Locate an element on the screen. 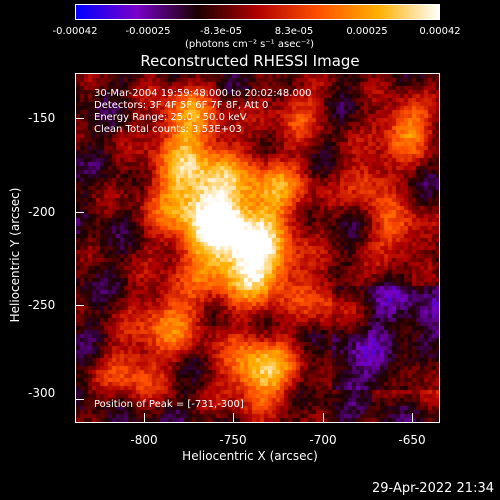 This screenshot has height=500, width=500. colorbar-units: (photons cm⁻² s⁻¹ asec⁻²) is located at coordinates (250, 44).